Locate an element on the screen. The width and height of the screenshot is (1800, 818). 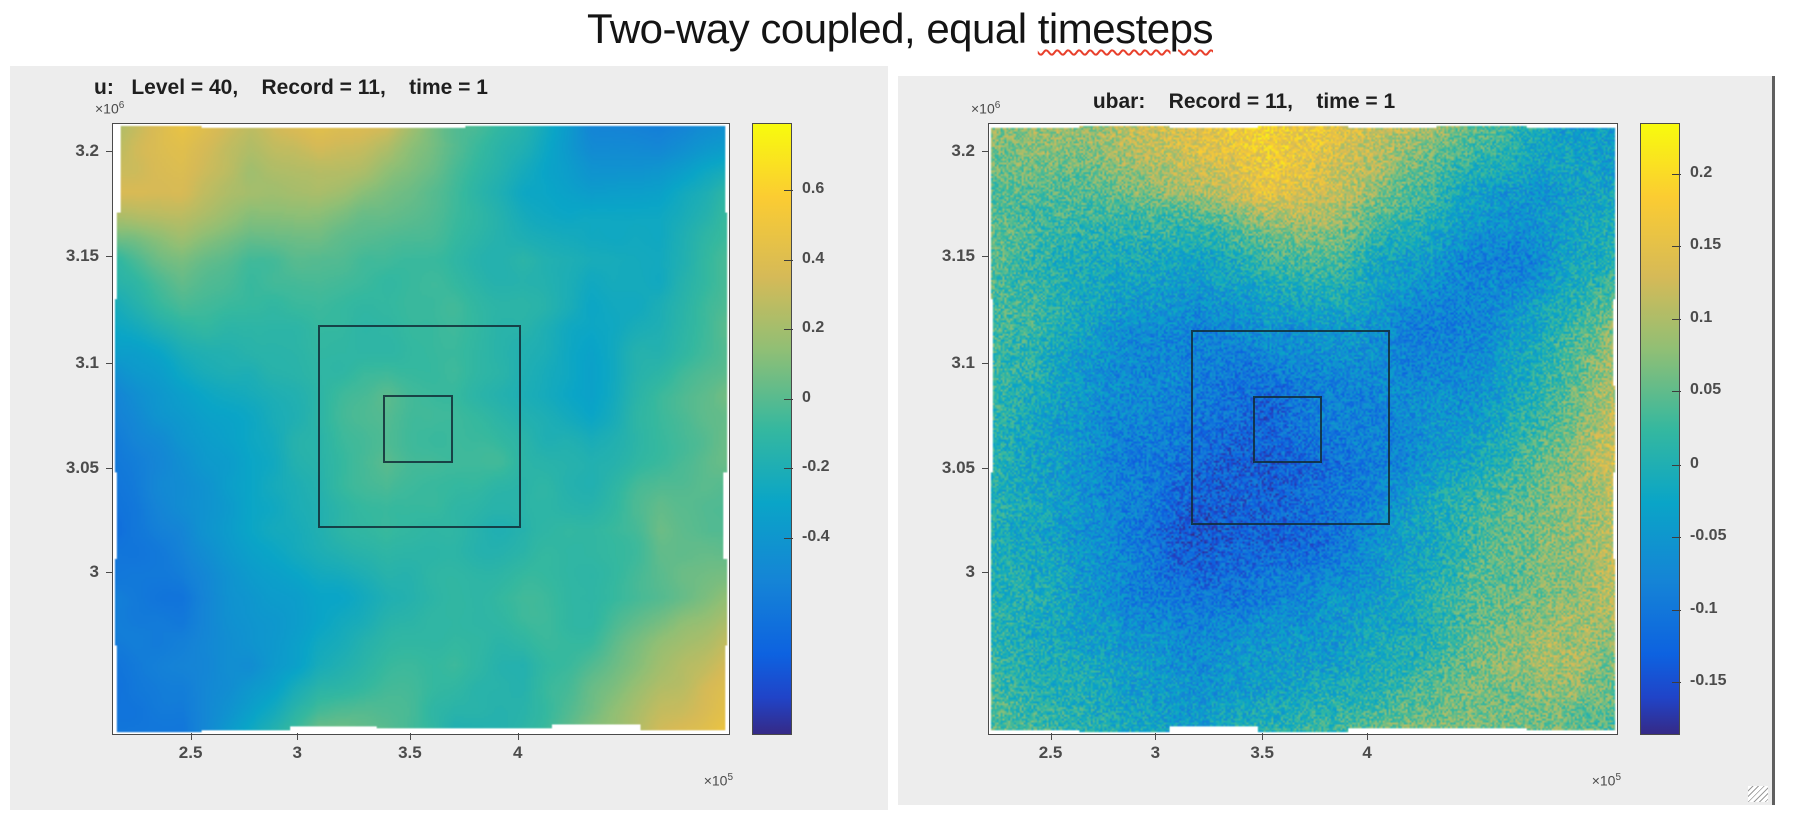
u-colorbar-gradient is located at coordinates (772, 429).